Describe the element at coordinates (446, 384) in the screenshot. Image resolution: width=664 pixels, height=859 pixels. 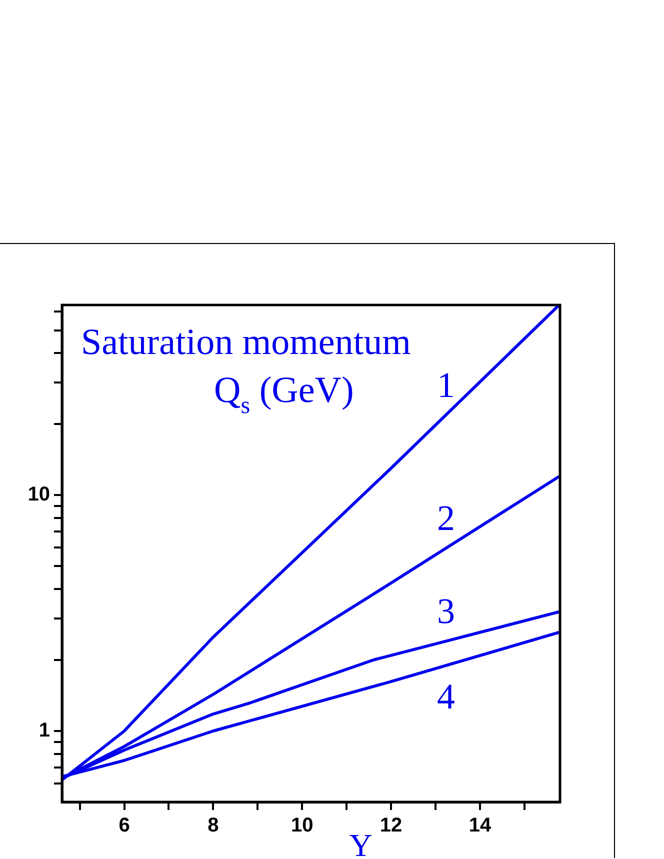
I see `series-label: 1` at that location.